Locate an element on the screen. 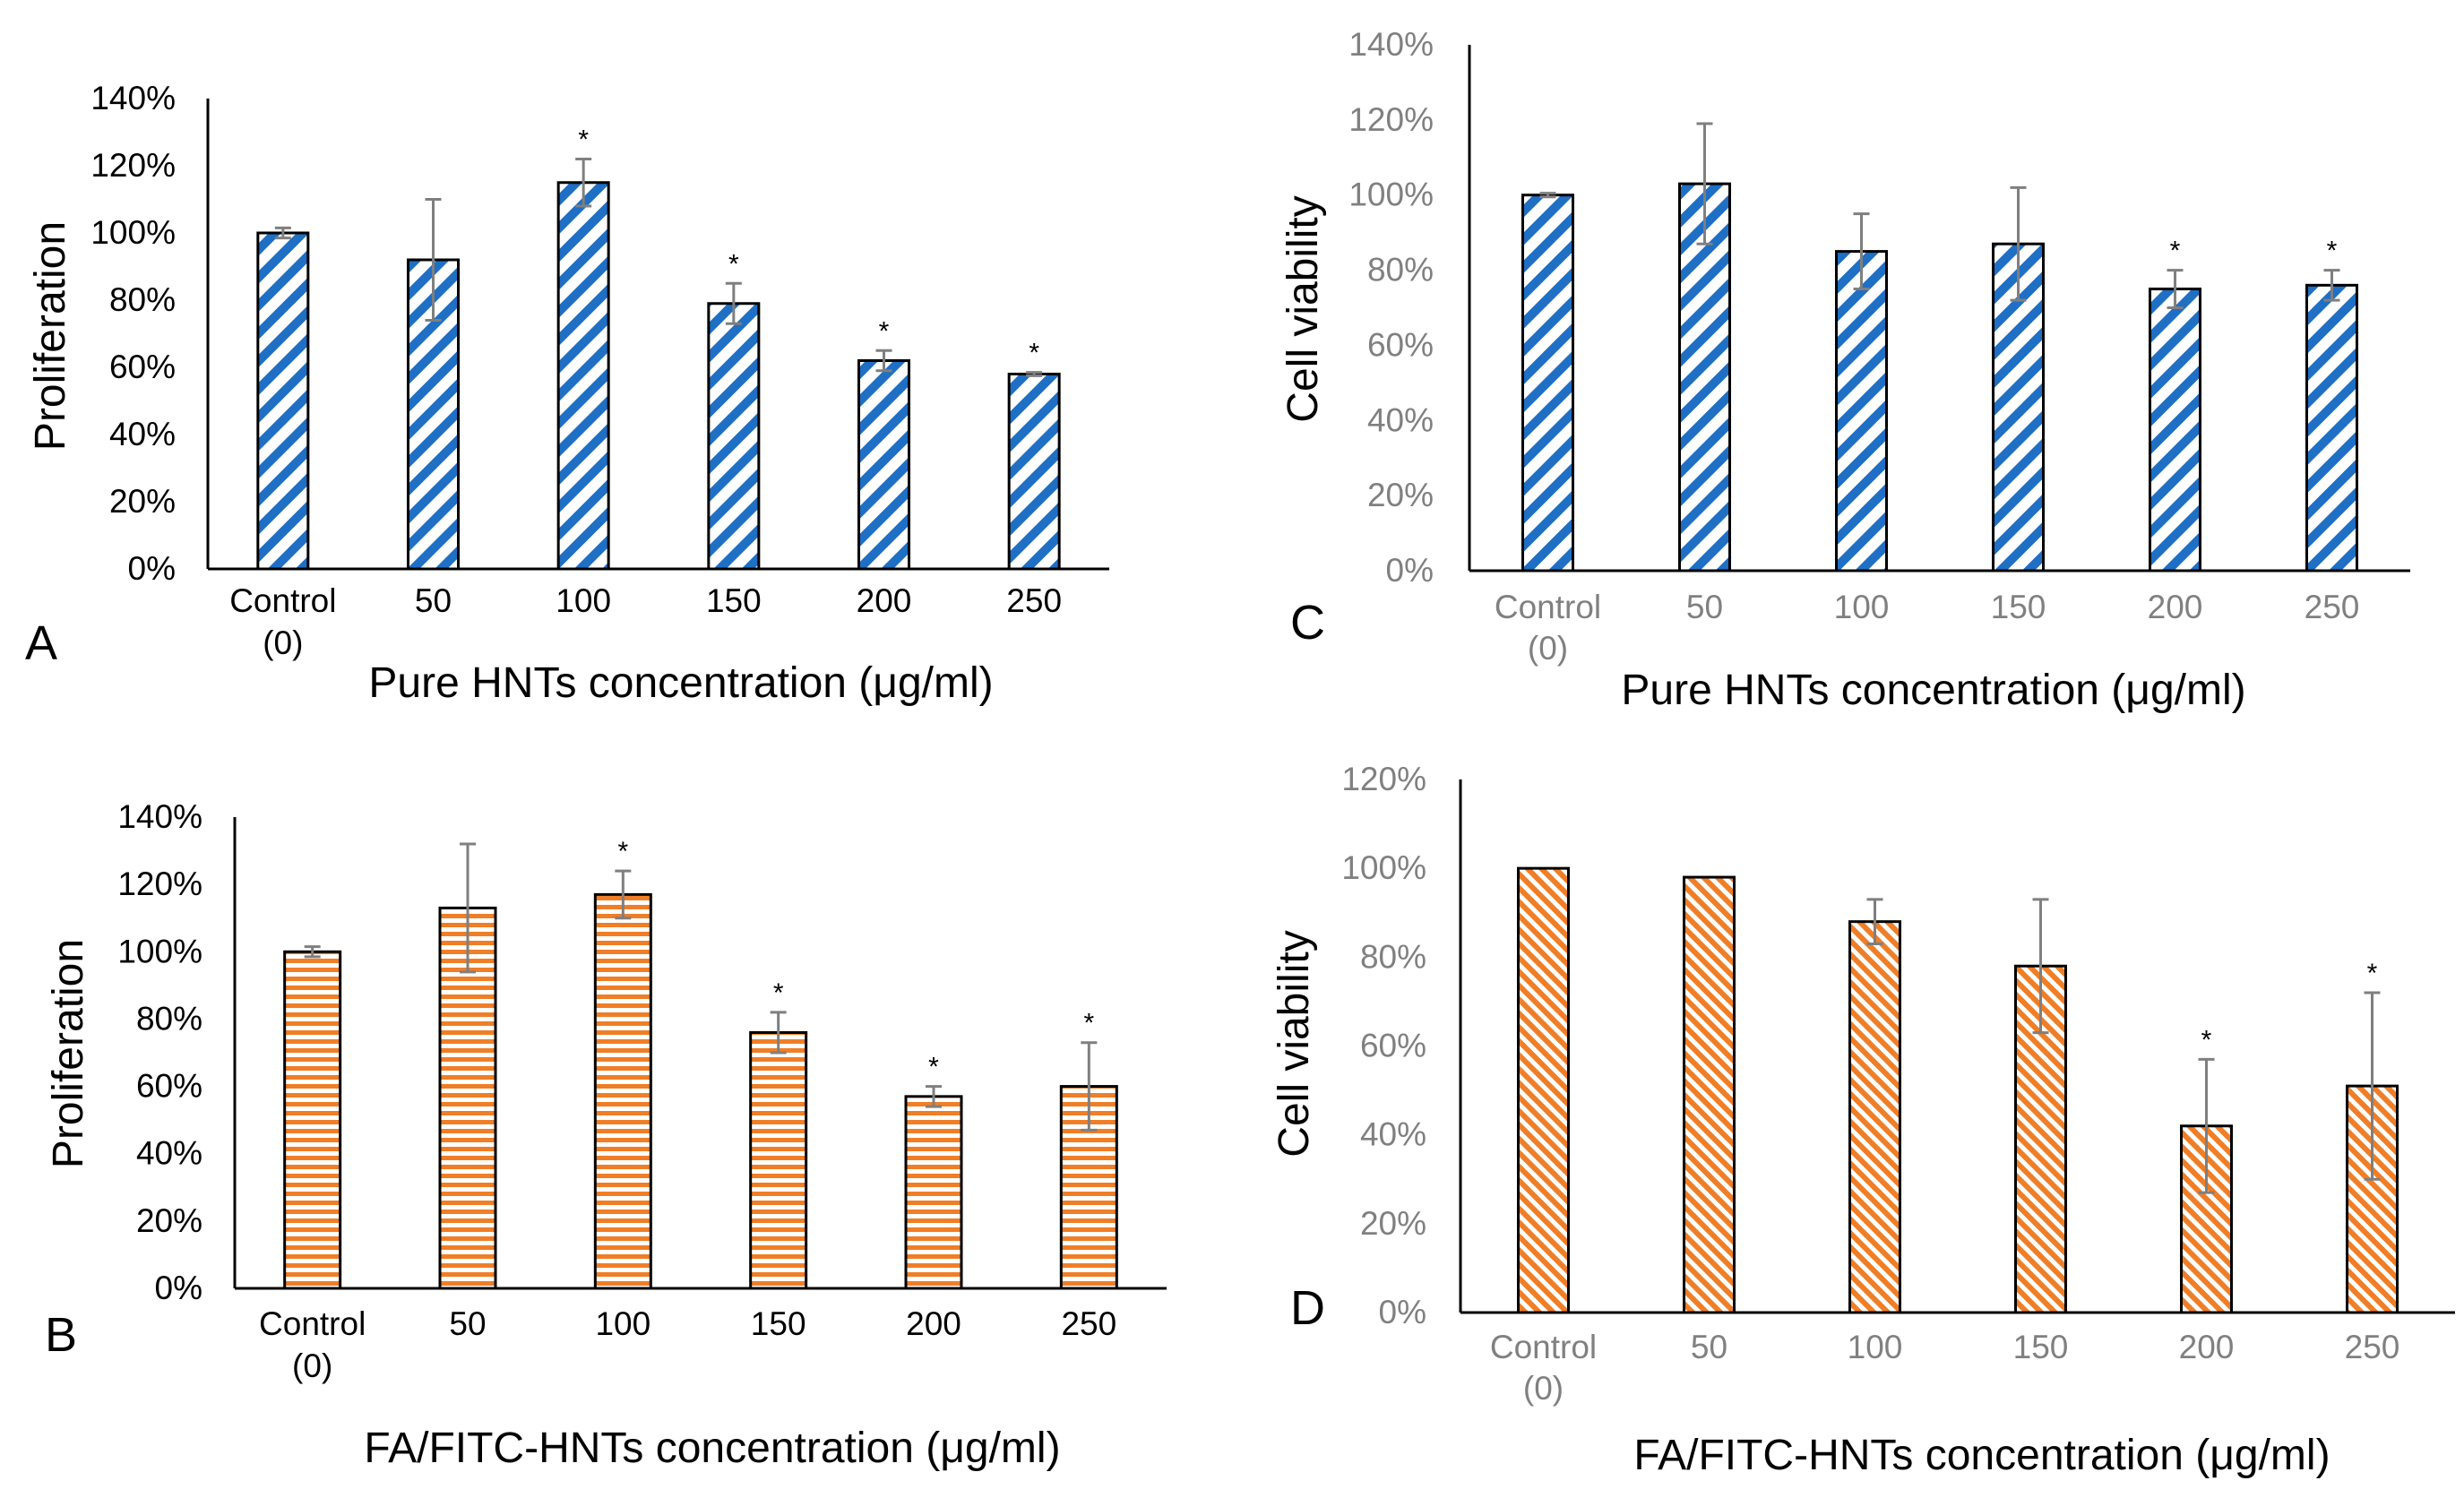  panel-d-y-tick-label: 40% is located at coordinates (1393, 1134).